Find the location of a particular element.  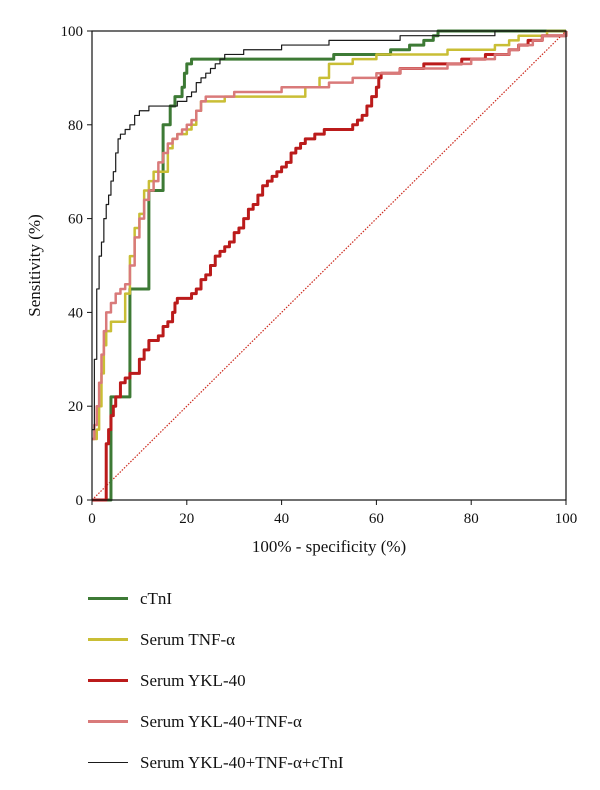

legend-label-combined: Serum YKL-40+TNF-α+cTnI is located at coordinates (242, 762).